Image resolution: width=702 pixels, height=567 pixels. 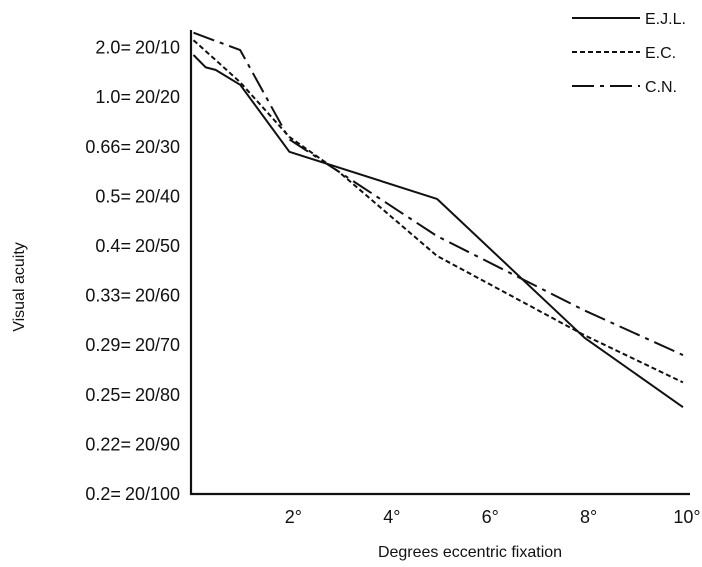 What do you see at coordinates (665, 19) in the screenshot?
I see `legend-label: E.J.L.` at bounding box center [665, 19].